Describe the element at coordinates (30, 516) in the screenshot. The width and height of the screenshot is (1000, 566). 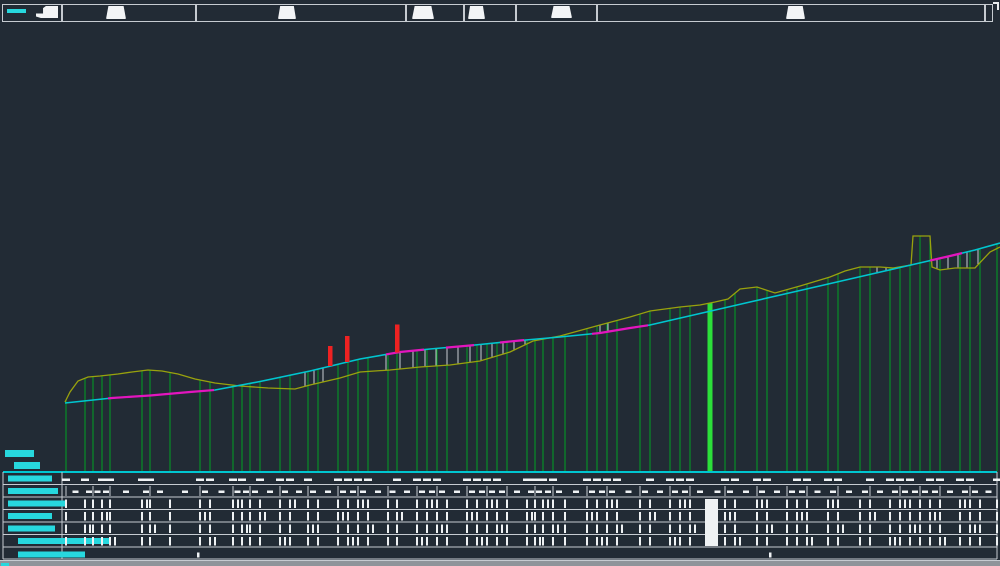
I see `row-label-bar` at that location.